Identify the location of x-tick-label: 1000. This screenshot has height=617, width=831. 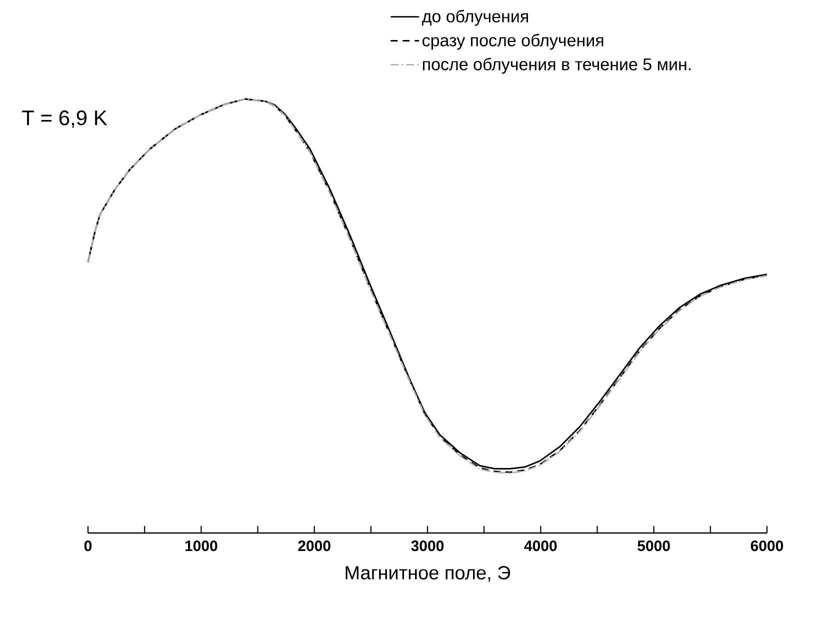
(201, 546).